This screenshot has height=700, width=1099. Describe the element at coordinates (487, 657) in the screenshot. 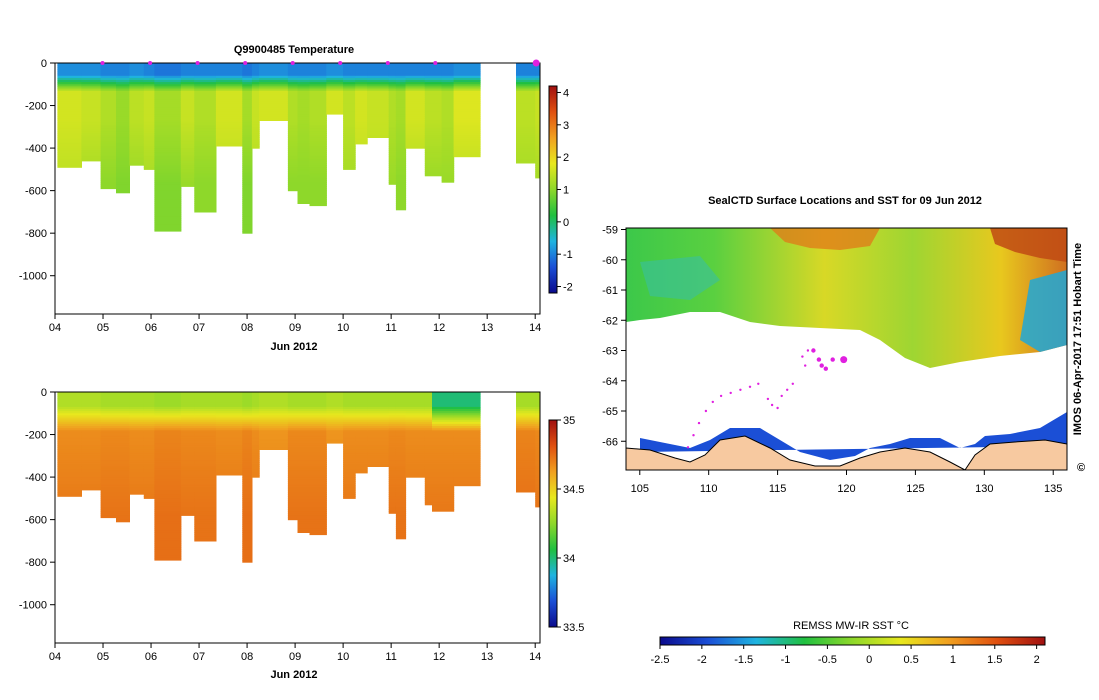

I see `x-tick-label: 13` at that location.